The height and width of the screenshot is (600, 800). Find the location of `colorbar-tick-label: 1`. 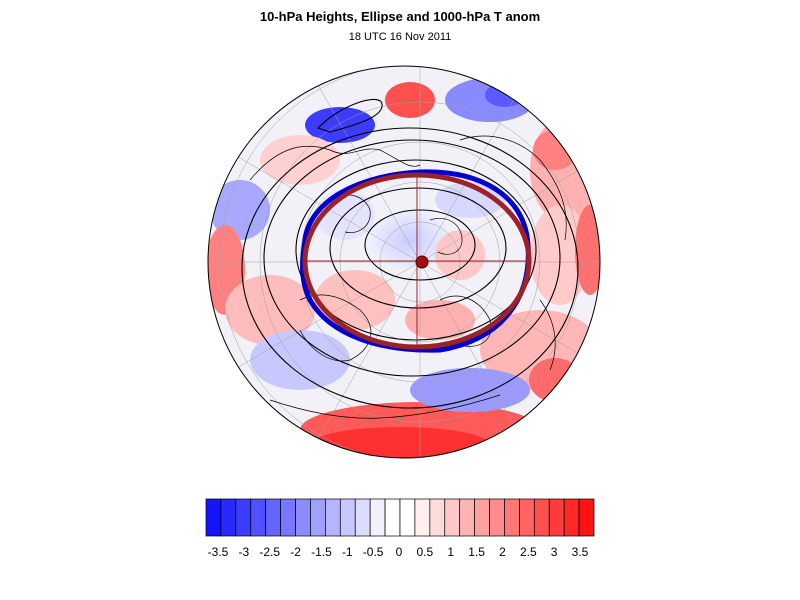

colorbar-tick-label: 1 is located at coordinates (450, 552).